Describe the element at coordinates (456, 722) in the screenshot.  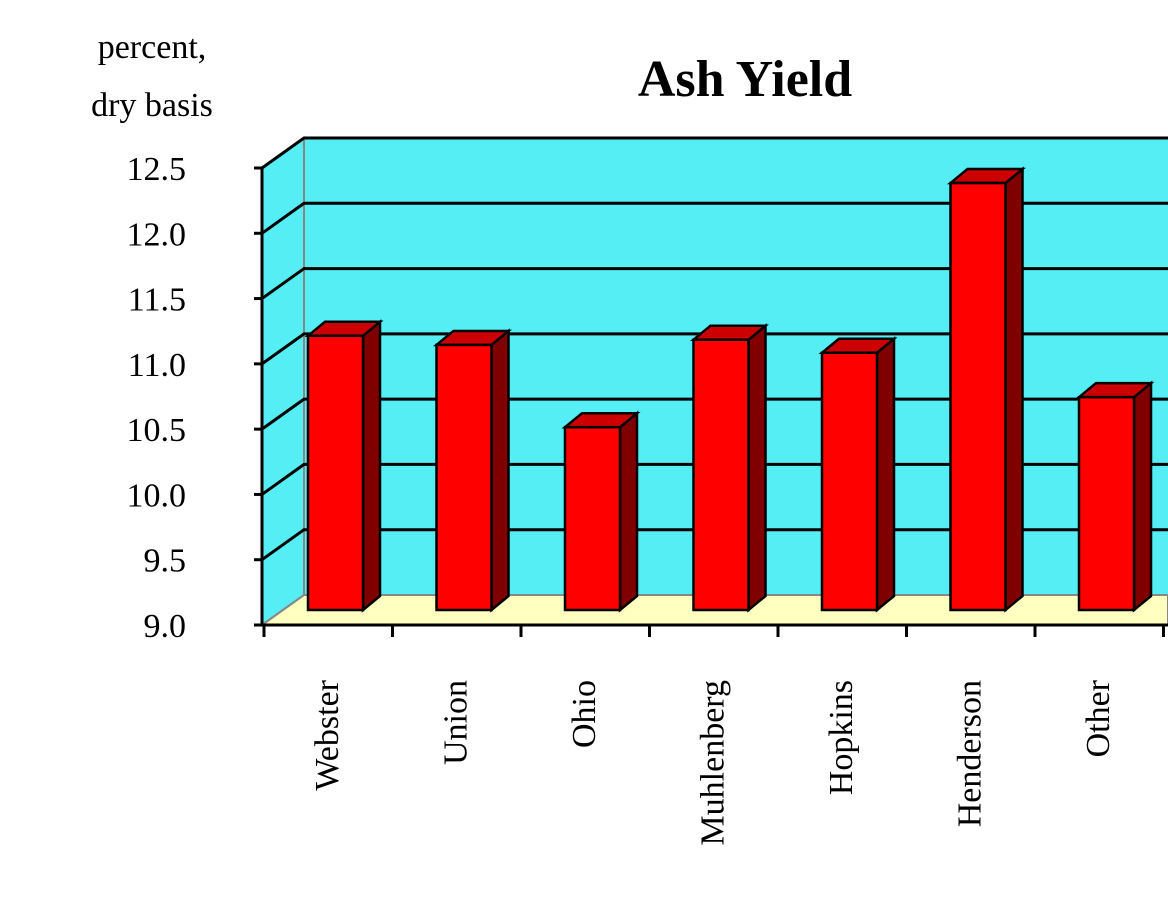
I see `x-tick-label: Union` at that location.